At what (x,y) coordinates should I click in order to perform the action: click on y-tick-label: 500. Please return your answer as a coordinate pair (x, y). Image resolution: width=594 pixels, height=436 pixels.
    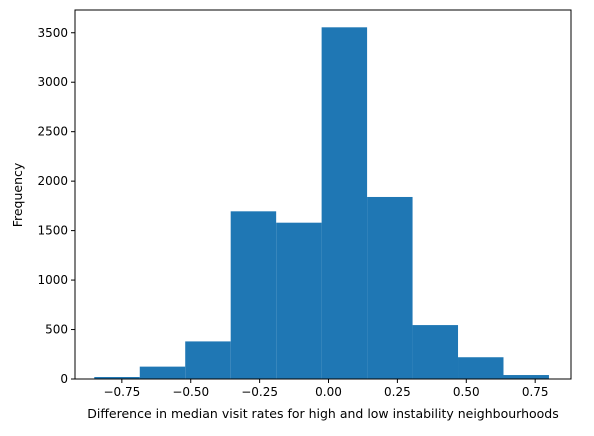
    Looking at the image, I should click on (56, 330).